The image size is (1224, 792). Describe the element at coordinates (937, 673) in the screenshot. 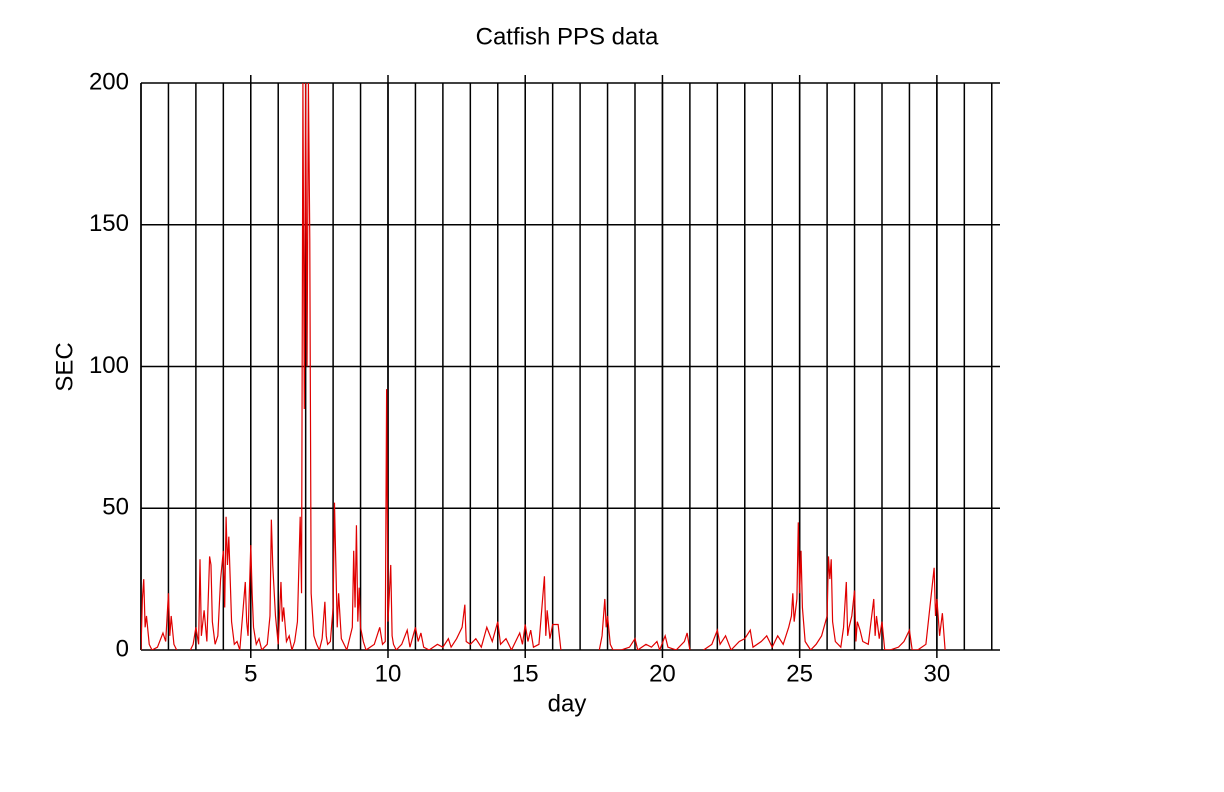

I see `x-tick-label: 30` at that location.